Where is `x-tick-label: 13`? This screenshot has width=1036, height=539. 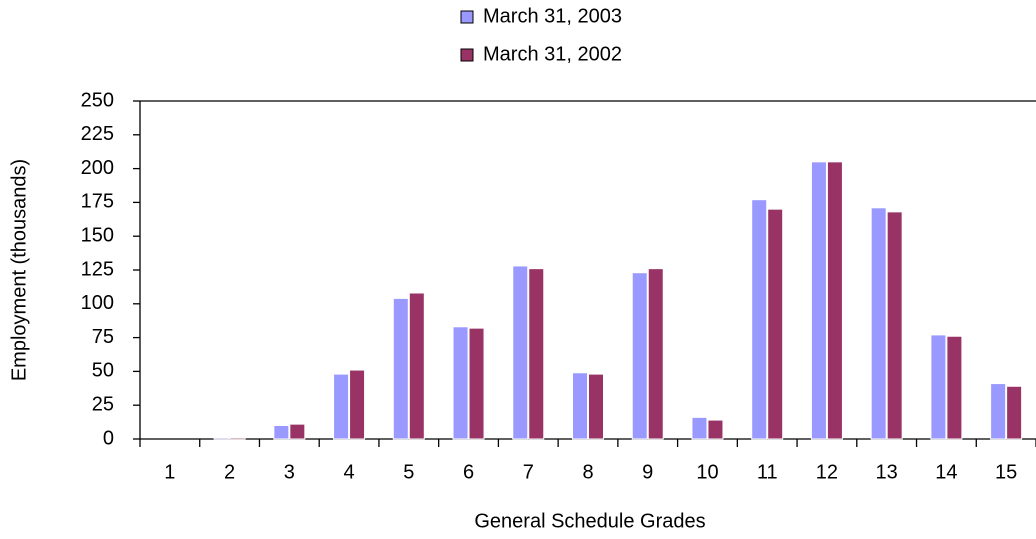
x-tick-label: 13 is located at coordinates (887, 472).